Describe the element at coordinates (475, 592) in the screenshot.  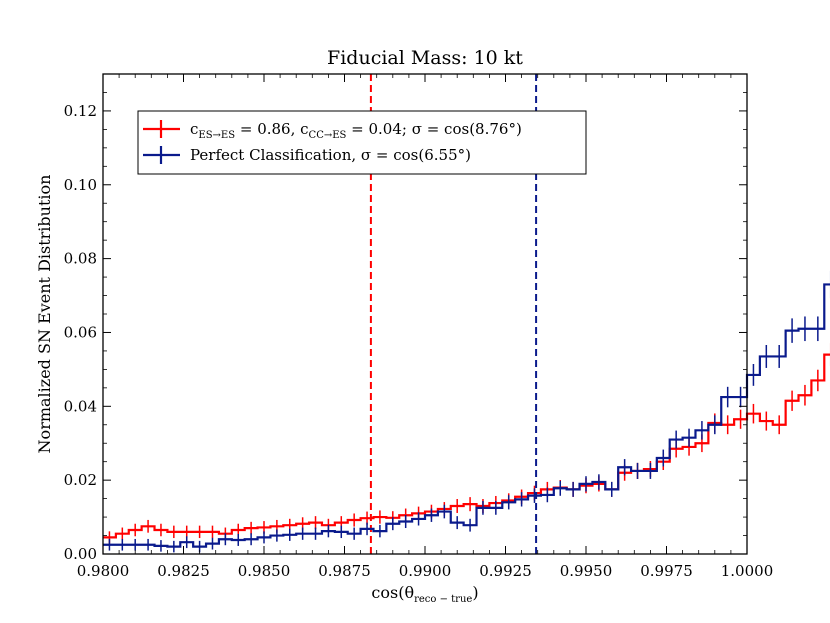
I see `x-axis-title-close: )` at that location.